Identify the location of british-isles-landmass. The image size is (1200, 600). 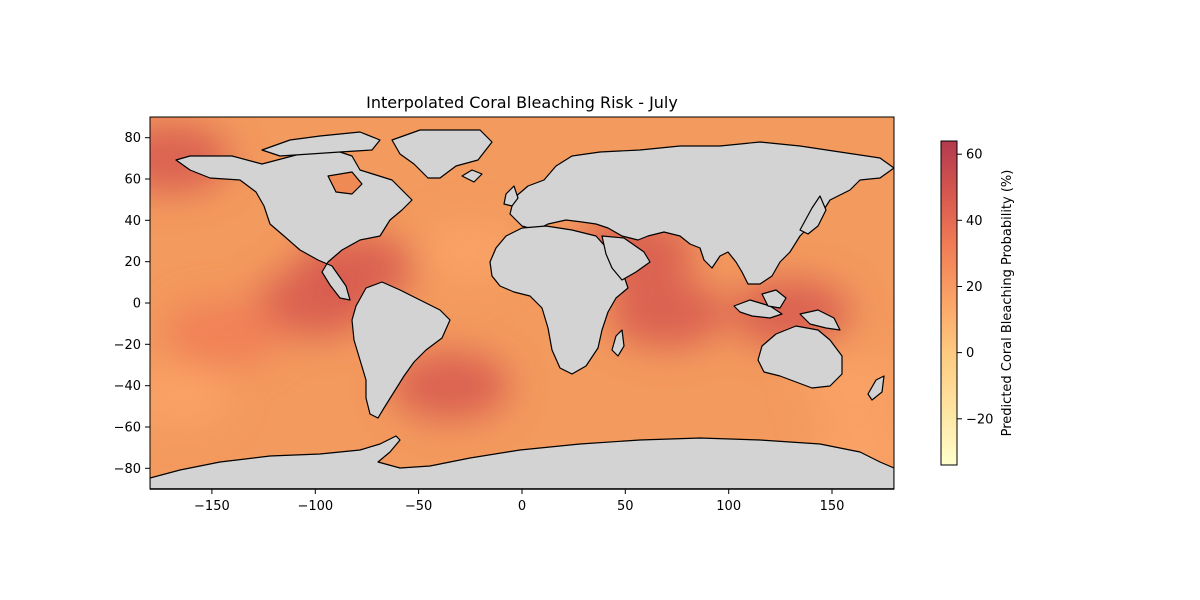
(511, 196).